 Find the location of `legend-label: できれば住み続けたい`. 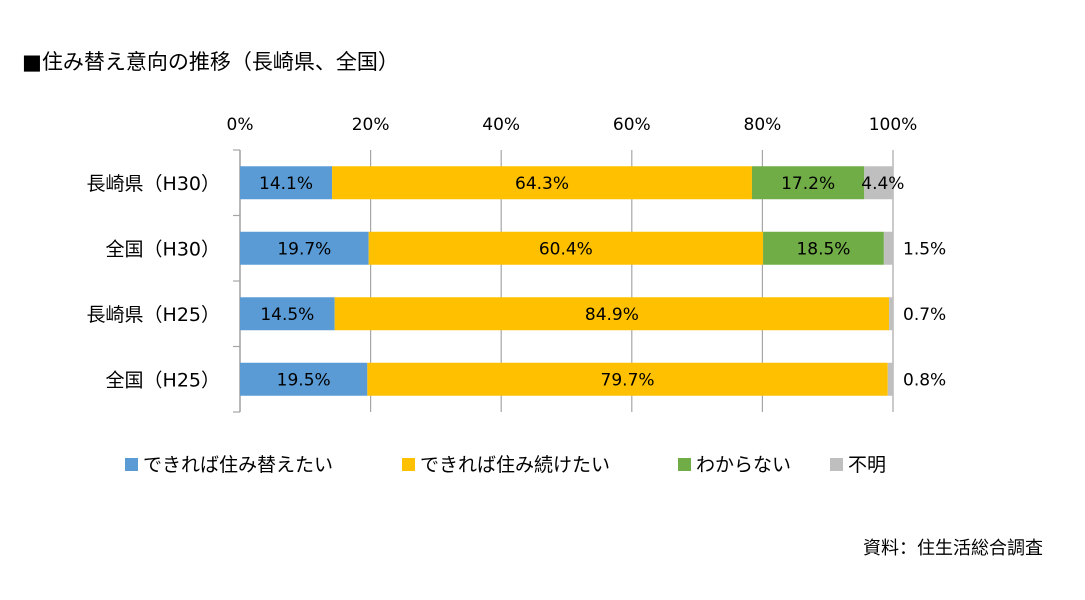

legend-label: できれば住み続けたい is located at coordinates (515, 465).